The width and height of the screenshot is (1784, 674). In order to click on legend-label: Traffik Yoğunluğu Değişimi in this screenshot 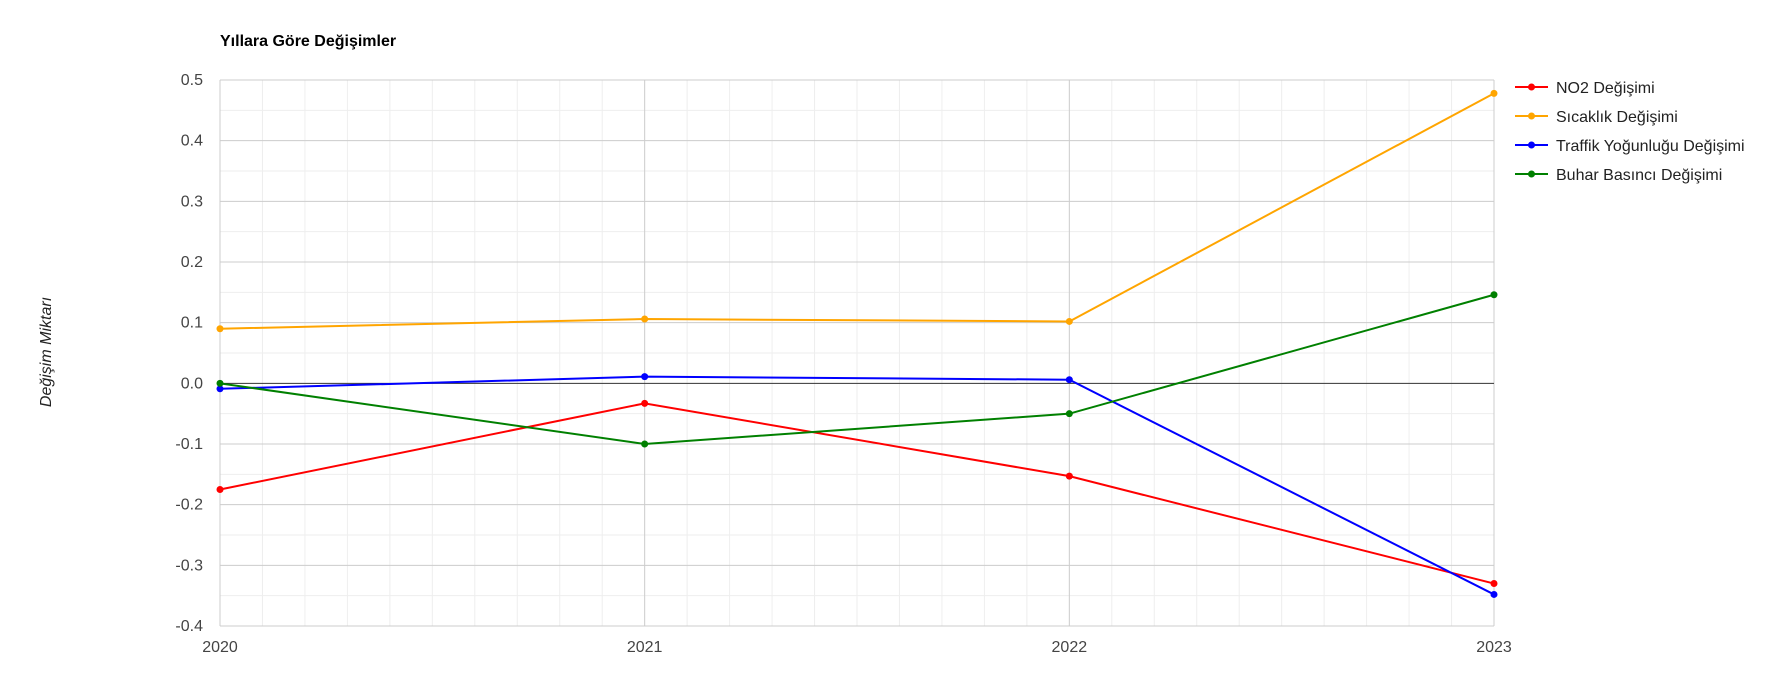, I will do `click(1650, 146)`.